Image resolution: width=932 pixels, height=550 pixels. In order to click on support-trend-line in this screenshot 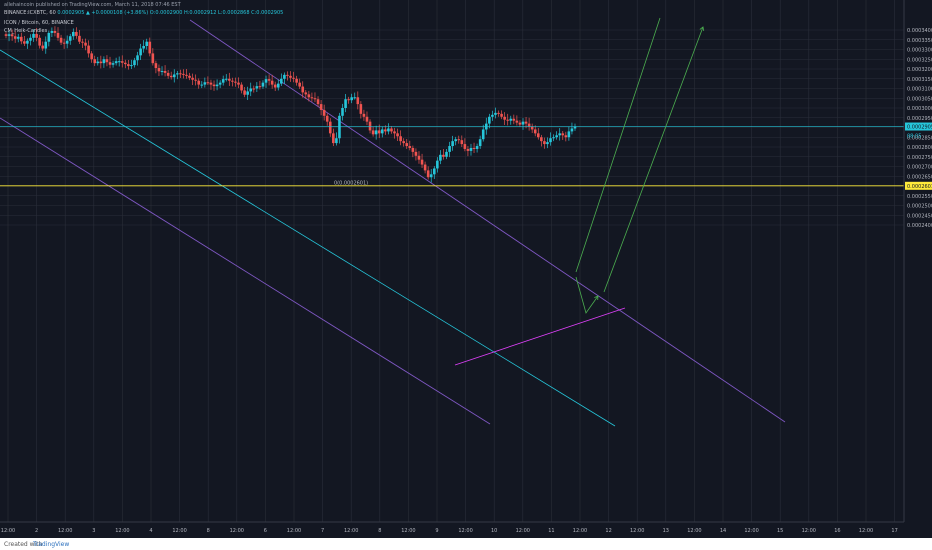, I will do `click(540, 336)`.